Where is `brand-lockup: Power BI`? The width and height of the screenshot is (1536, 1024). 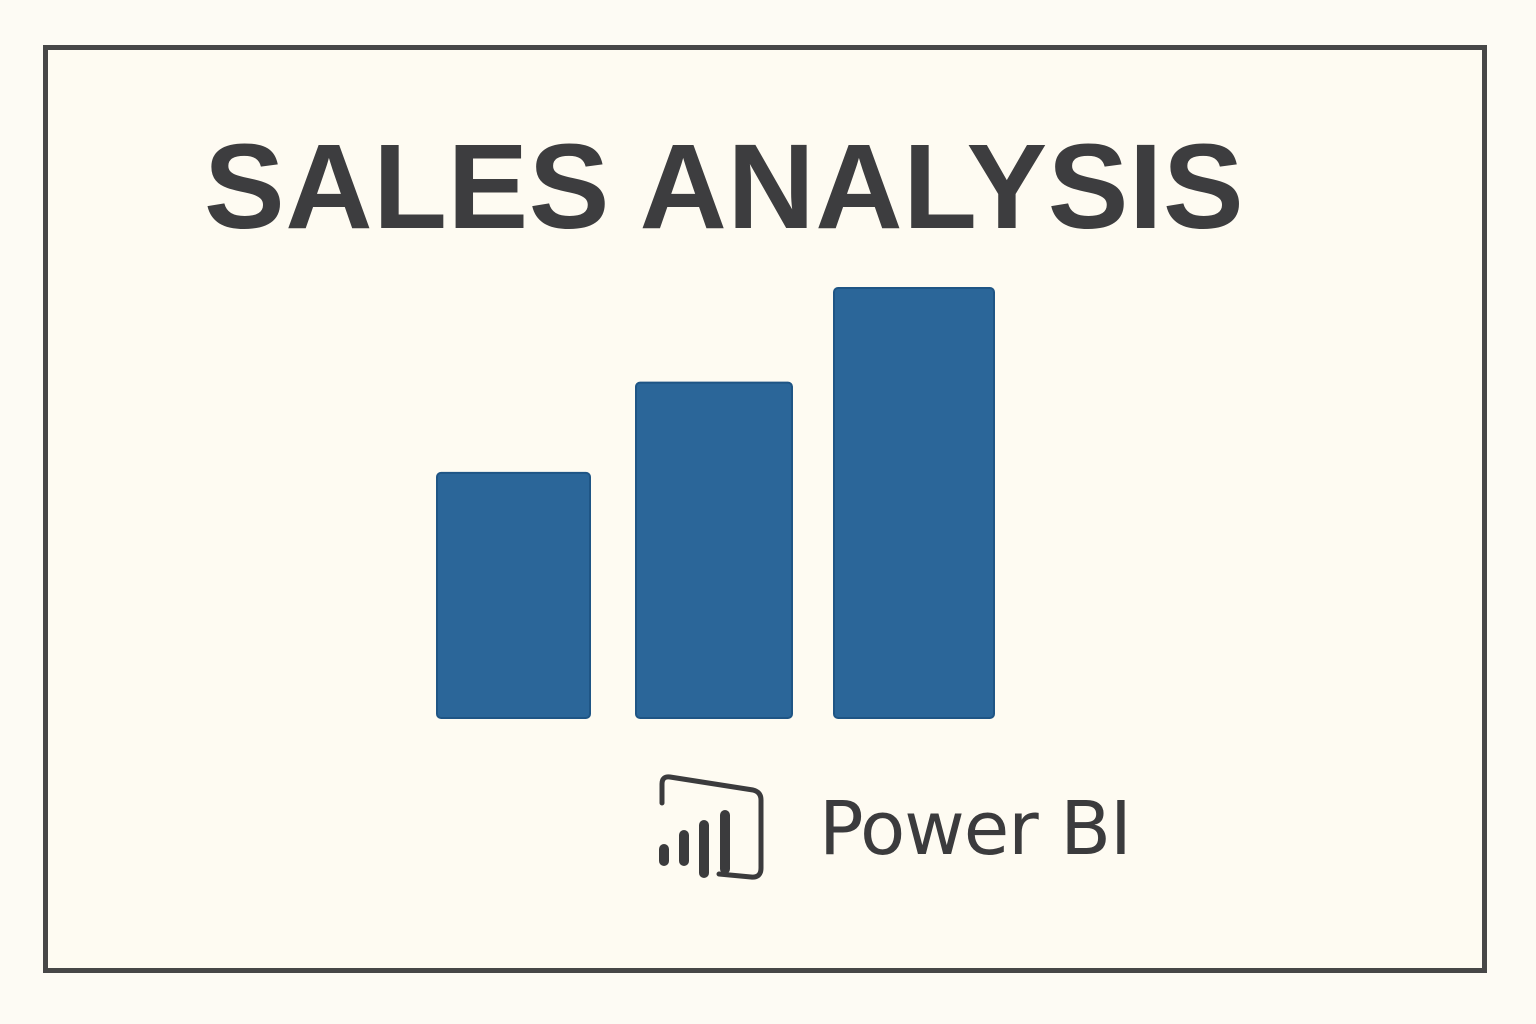
brand-lockup: Power BI is located at coordinates (915, 829).